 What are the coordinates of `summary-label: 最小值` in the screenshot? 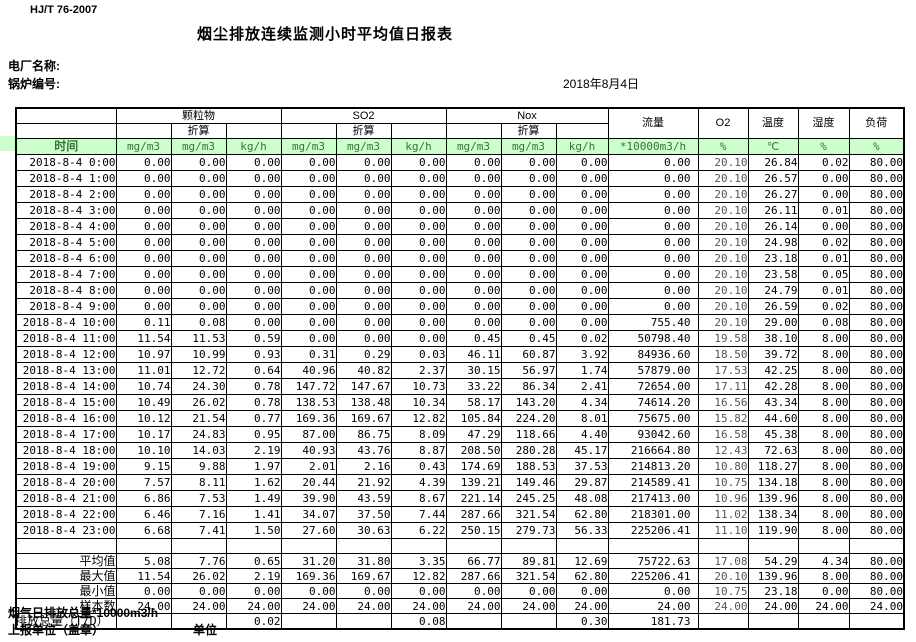 It's located at (66, 591).